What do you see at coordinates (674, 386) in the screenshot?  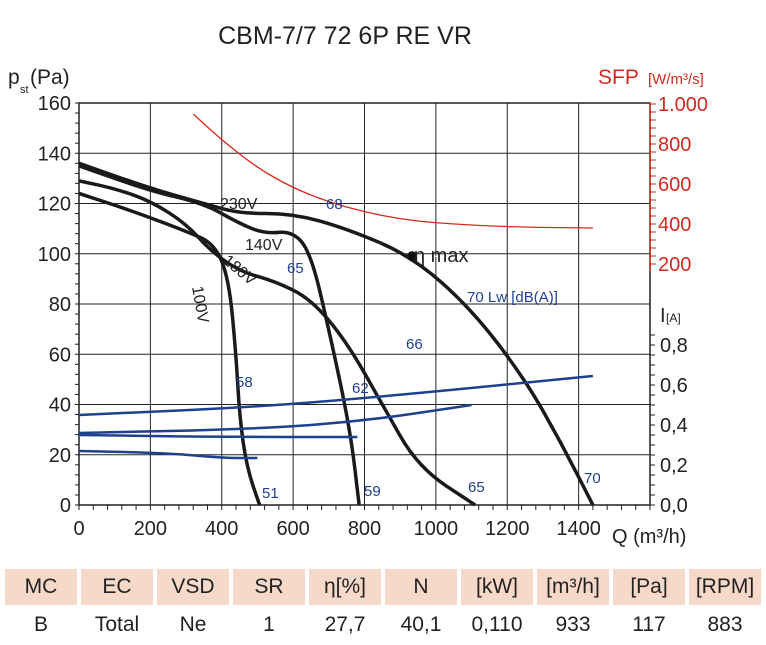 I see `current-tick-label: 0,6` at bounding box center [674, 386].